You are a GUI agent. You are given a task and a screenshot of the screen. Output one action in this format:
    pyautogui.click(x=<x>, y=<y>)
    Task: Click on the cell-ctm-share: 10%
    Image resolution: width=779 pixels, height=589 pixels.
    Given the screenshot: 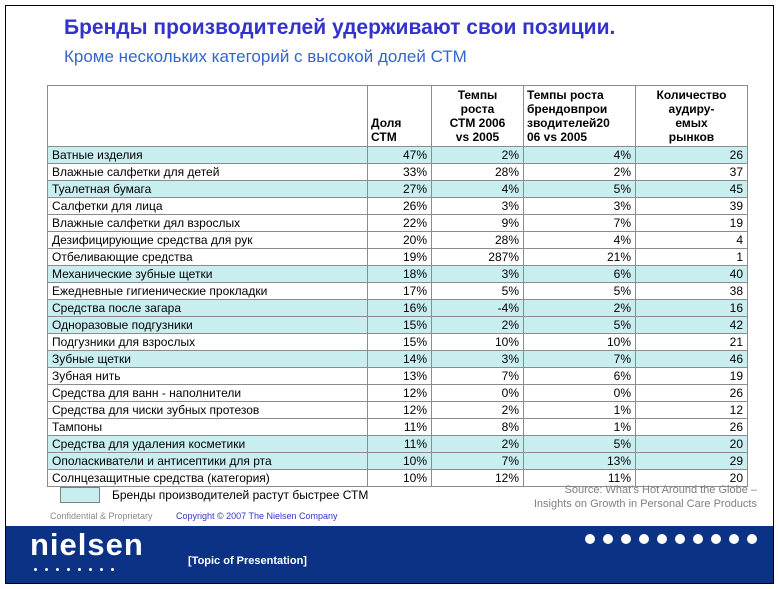 What is the action you would take?
    pyautogui.click(x=399, y=478)
    